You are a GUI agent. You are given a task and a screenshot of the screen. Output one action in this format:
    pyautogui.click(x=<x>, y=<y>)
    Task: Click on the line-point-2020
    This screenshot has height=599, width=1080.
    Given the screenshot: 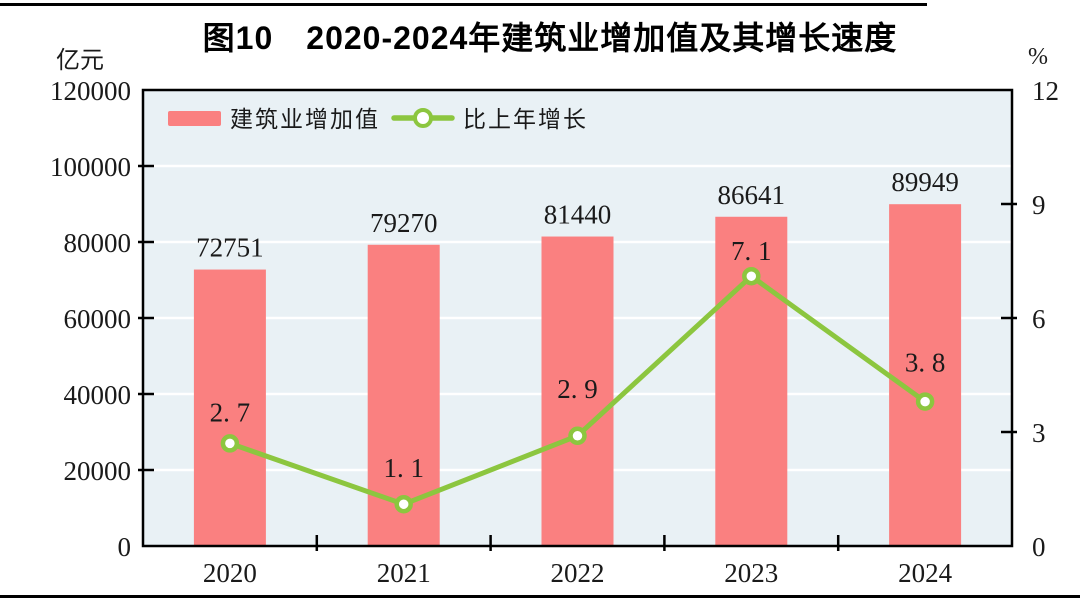 What is the action you would take?
    pyautogui.click(x=230, y=443)
    